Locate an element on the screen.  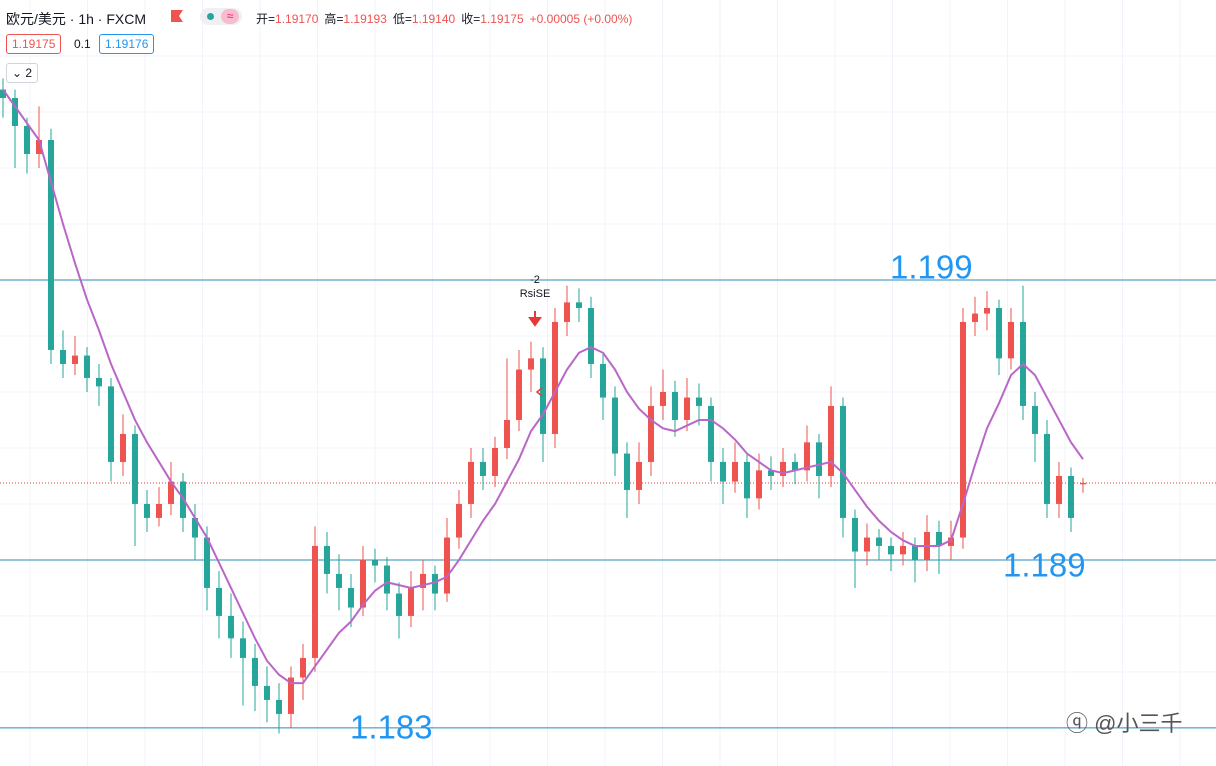
watermark: ⓠ @小三千 is located at coordinates (1124, 723).